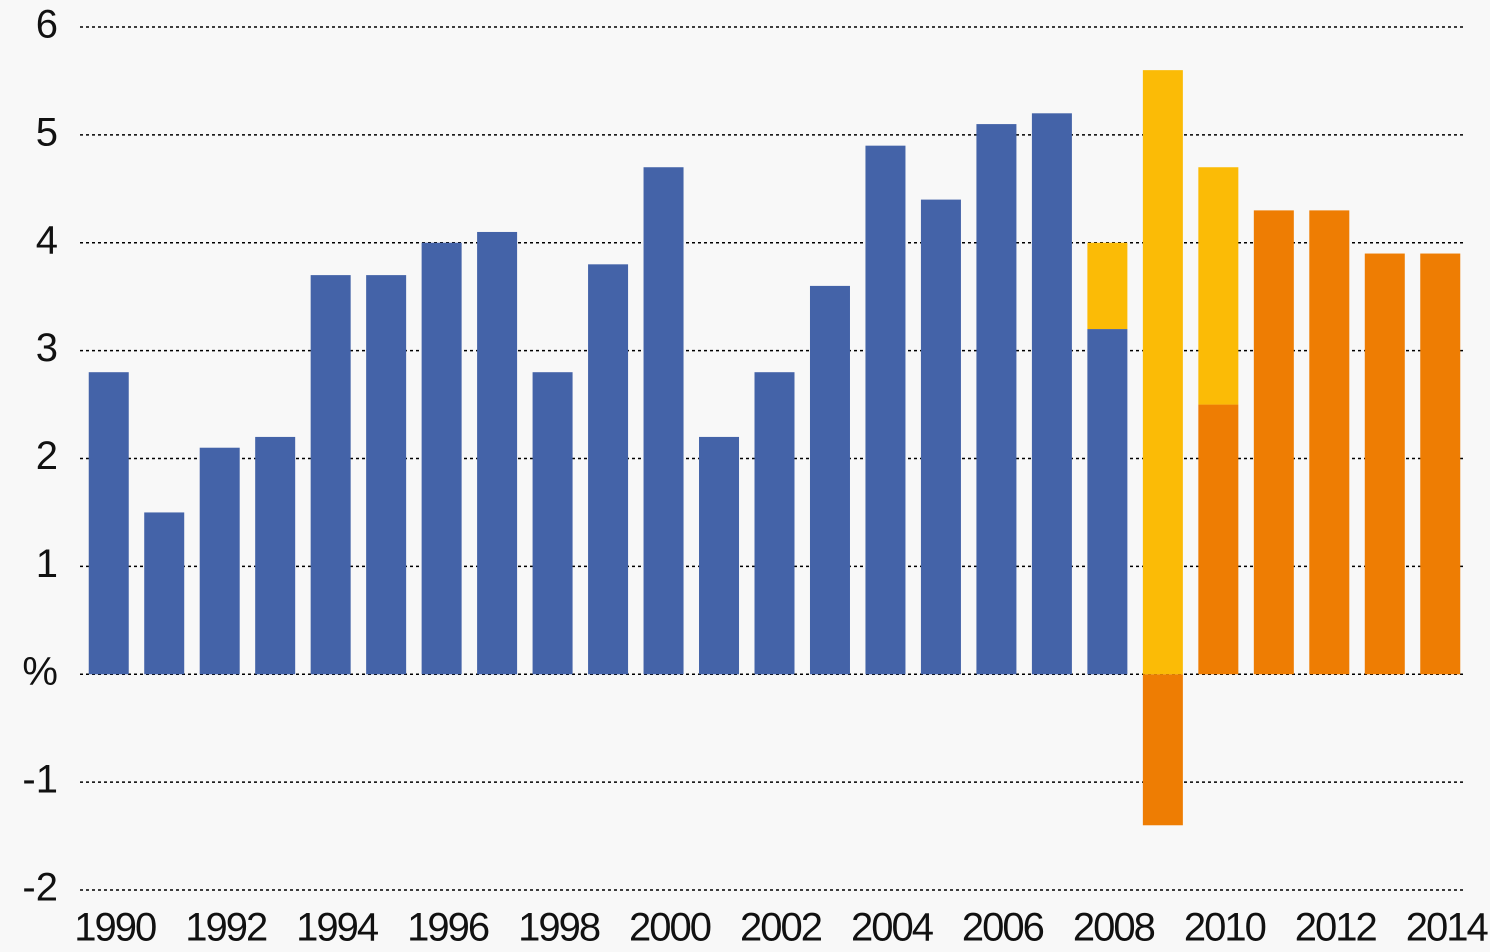 The width and height of the screenshot is (1490, 952). Describe the element at coordinates (40, 780) in the screenshot. I see `y-tick-label: -1` at that location.